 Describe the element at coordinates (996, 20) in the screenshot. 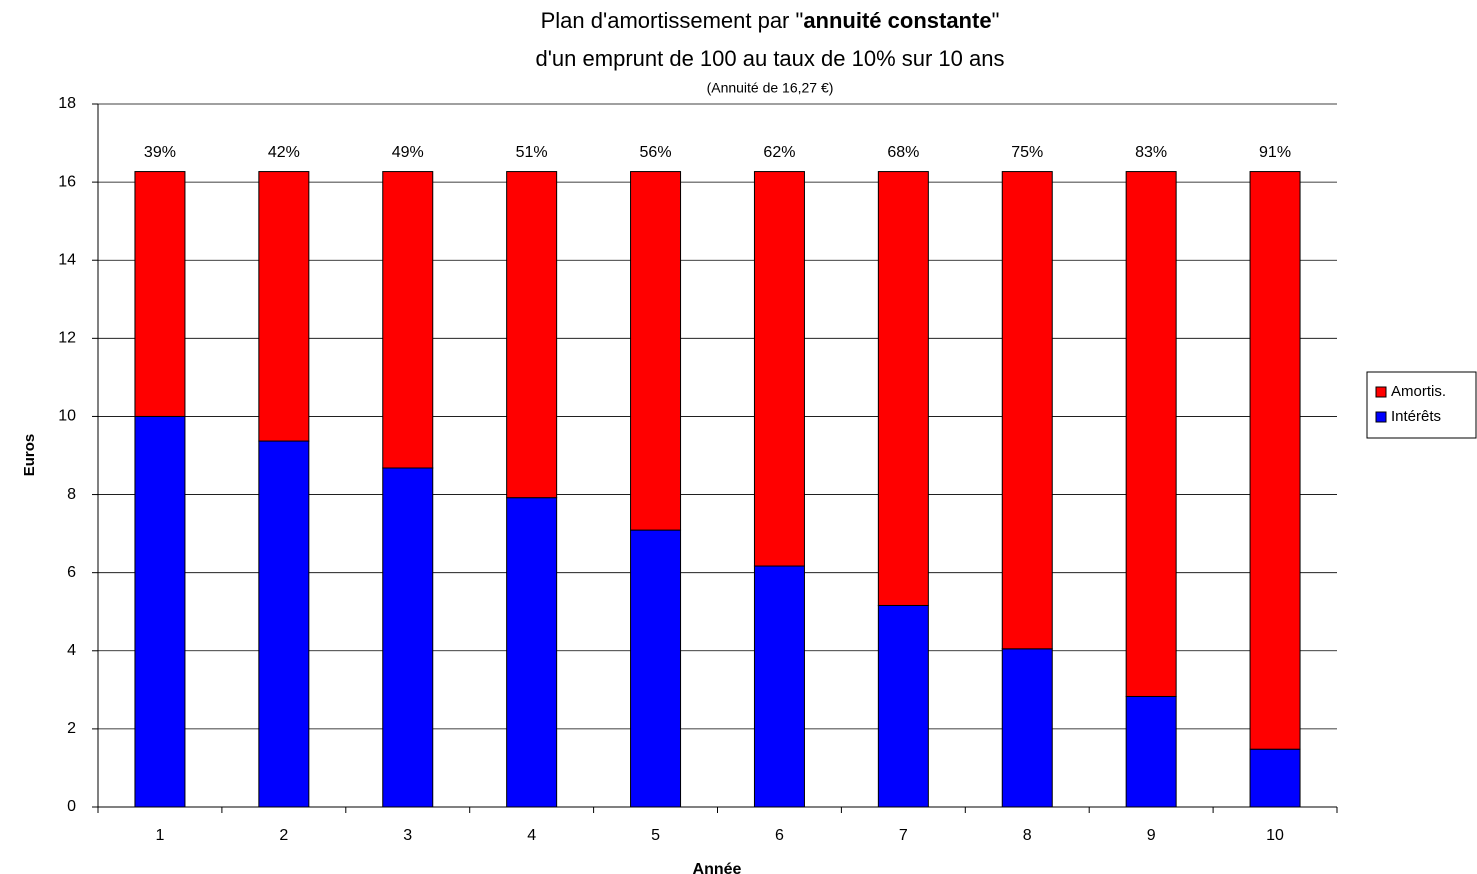

I see `title-part: "` at that location.